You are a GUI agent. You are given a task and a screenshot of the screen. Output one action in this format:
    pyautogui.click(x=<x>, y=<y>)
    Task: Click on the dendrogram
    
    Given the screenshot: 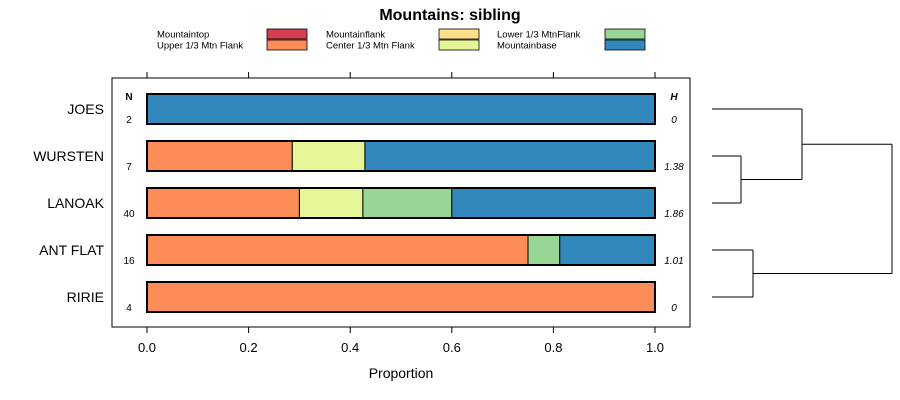 What is the action you would take?
    pyautogui.click(x=802, y=203)
    